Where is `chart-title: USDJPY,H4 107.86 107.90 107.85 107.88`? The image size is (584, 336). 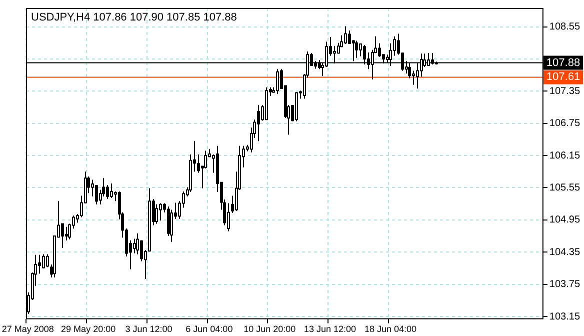
chart-title: USDJPY,H4 107.86 107.90 107.85 107.88 is located at coordinates (134, 18).